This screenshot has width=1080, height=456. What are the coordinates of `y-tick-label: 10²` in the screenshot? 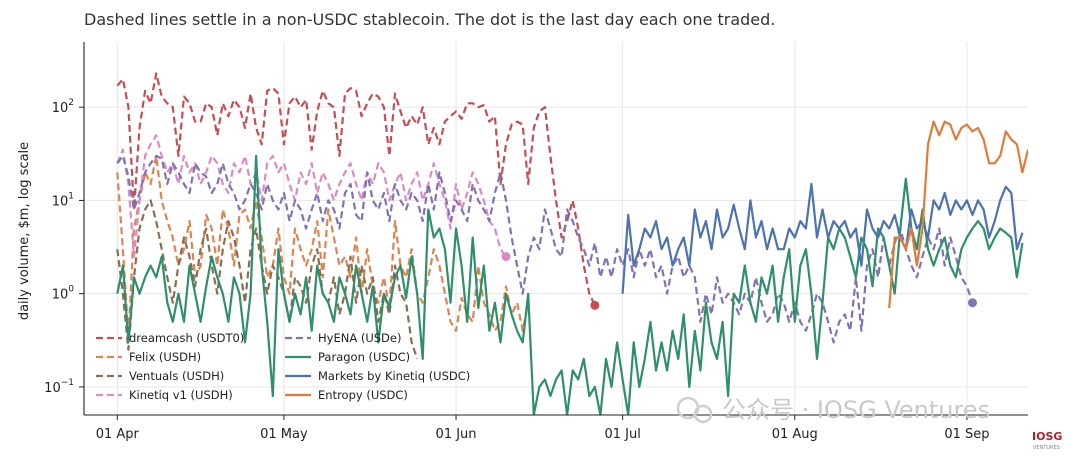 It's located at (63, 107).